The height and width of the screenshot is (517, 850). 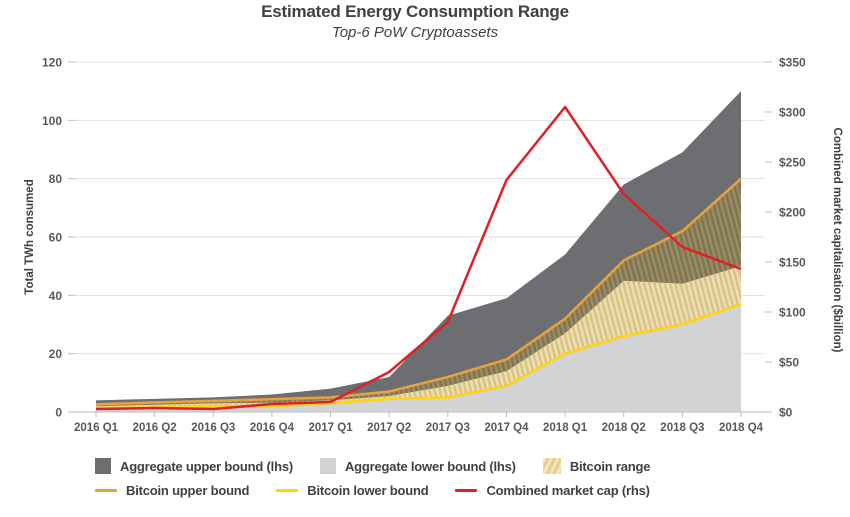 I want to click on aggregate-upper-swatch-icon, so click(x=103, y=466).